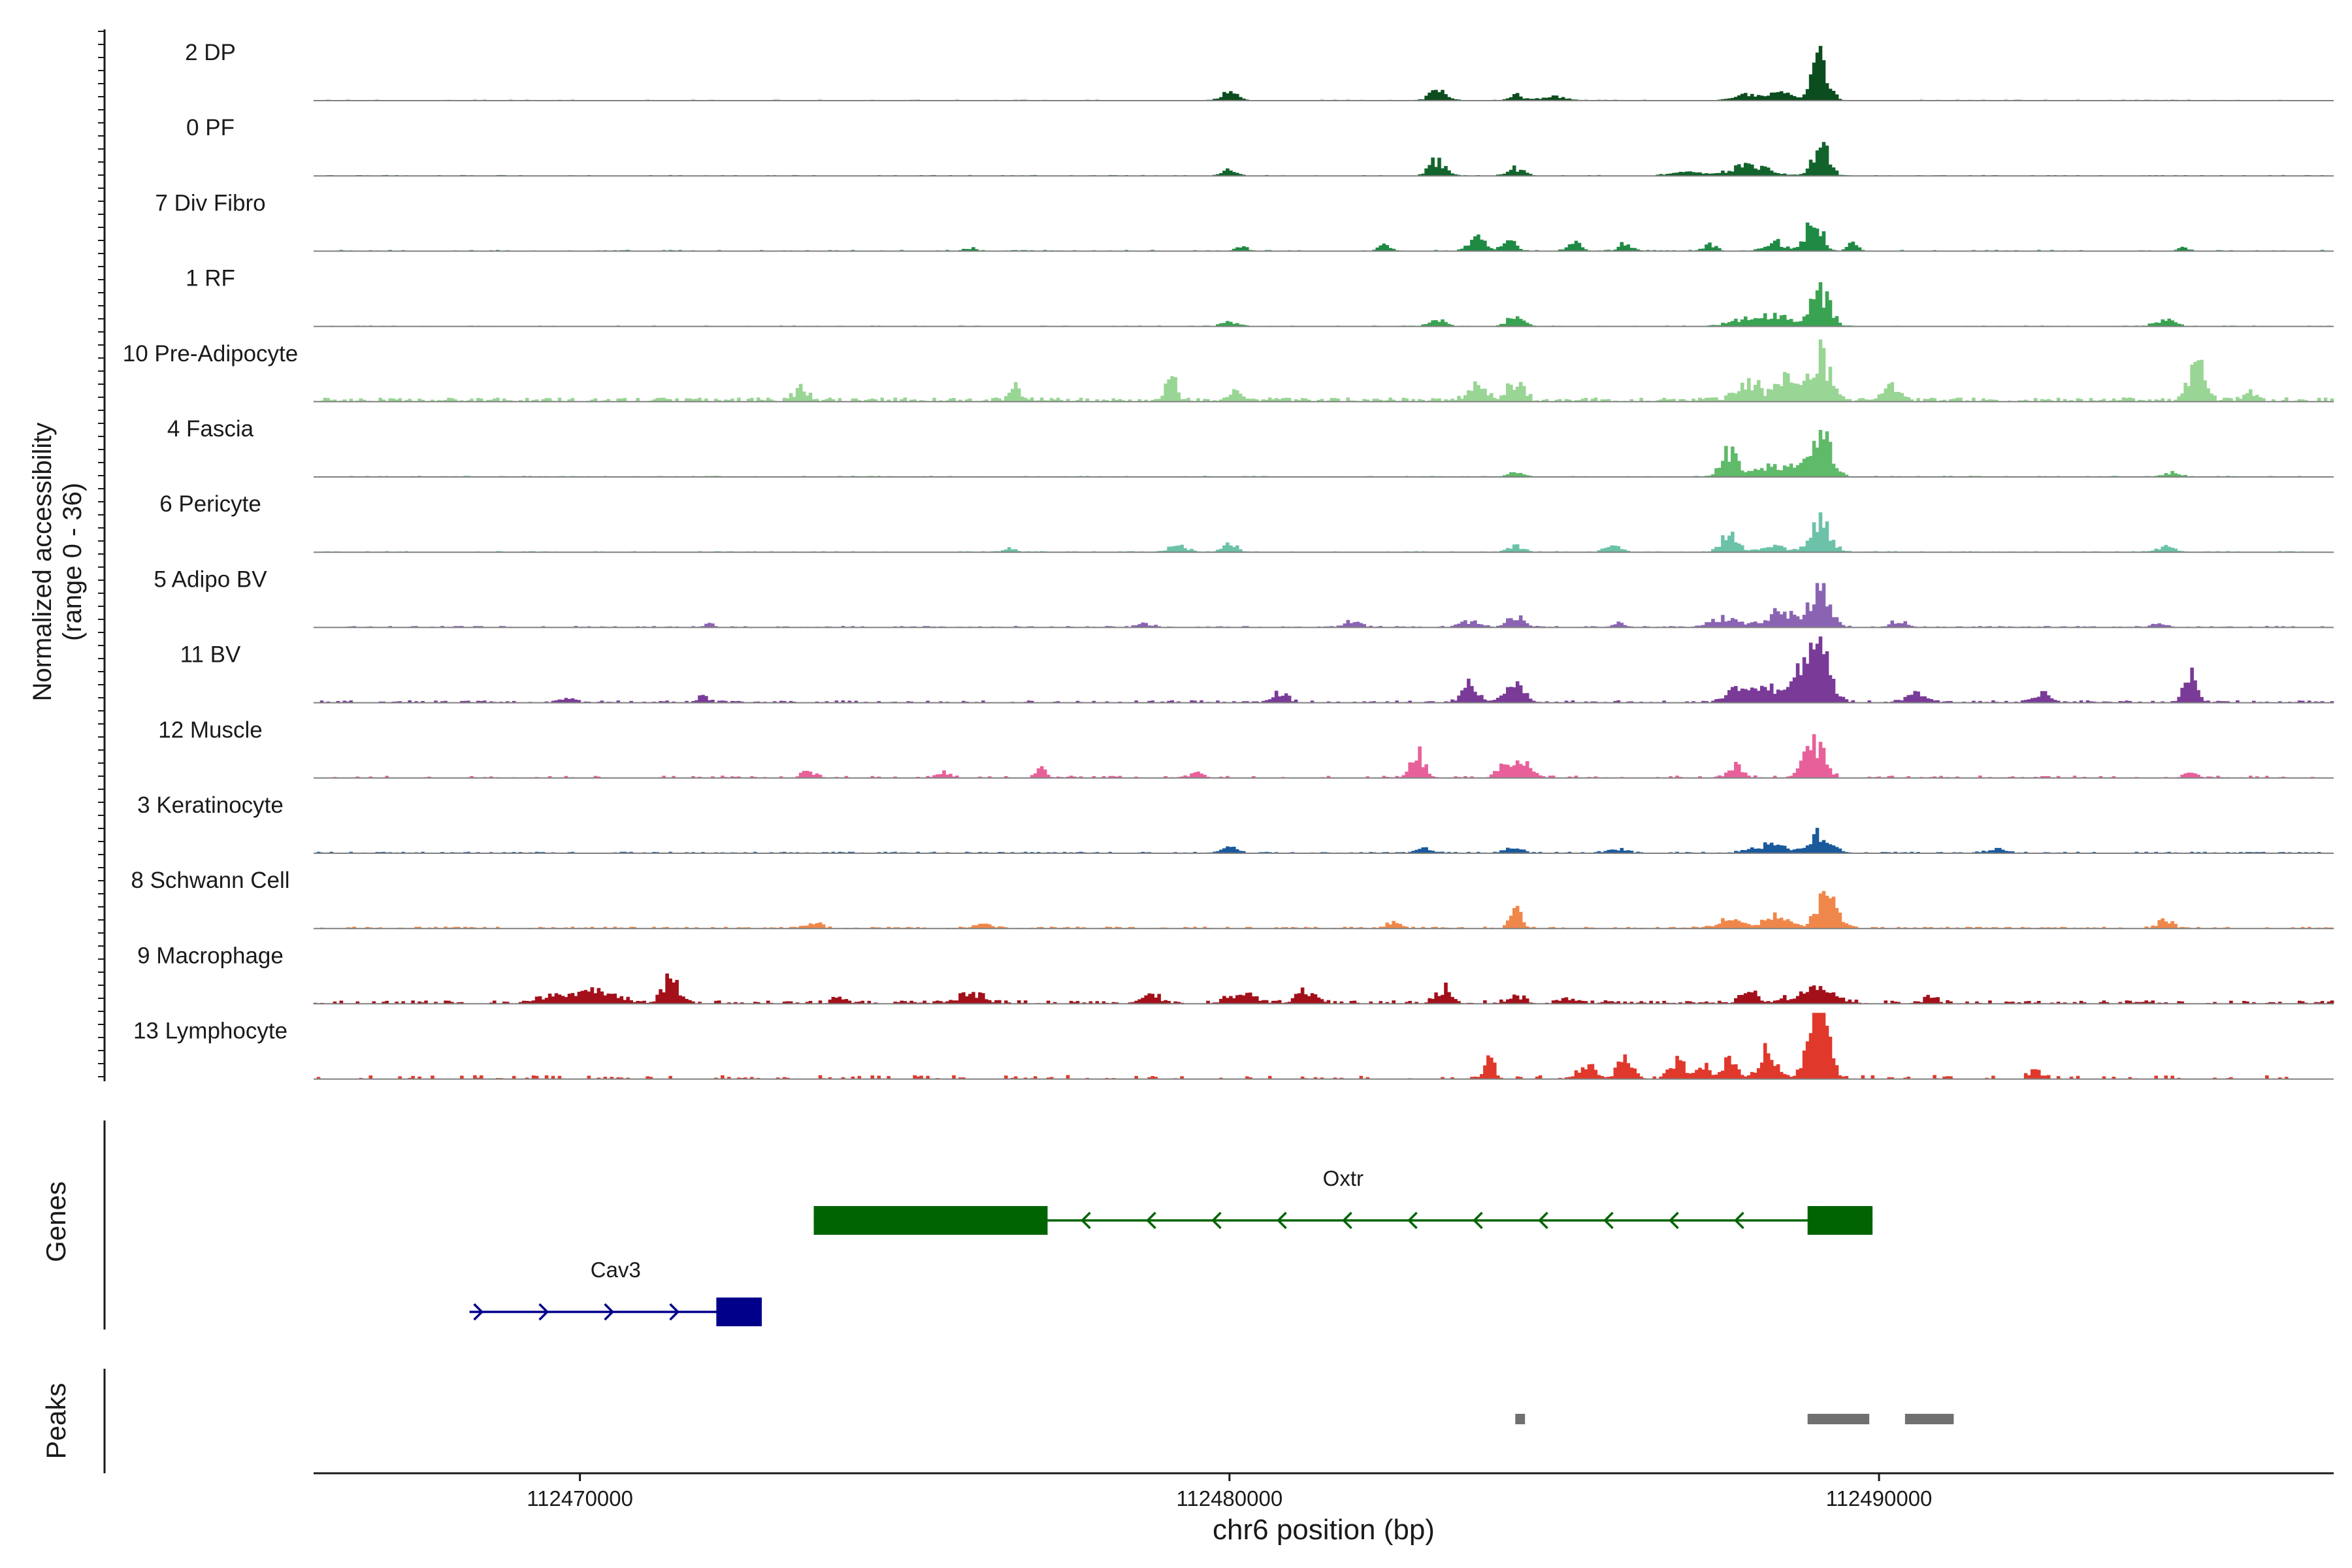 The width and height of the screenshot is (2352, 1568). I want to click on track-label: 5 Adipo BV, so click(210, 579).